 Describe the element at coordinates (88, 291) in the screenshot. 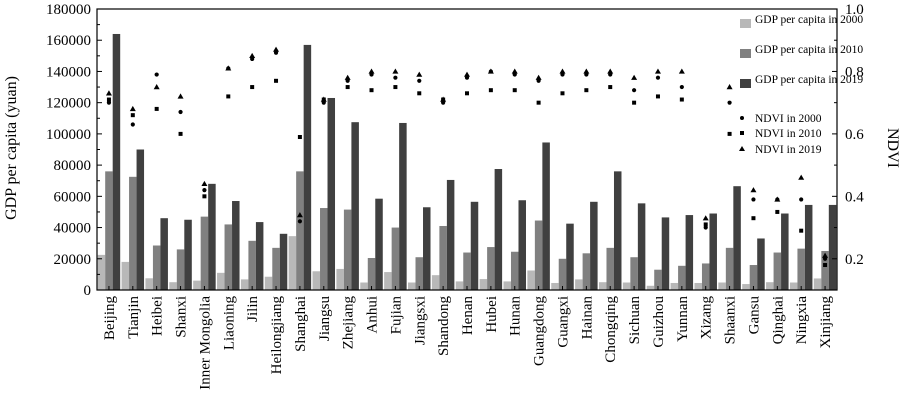

I see `y-tick-label-0: 0` at that location.